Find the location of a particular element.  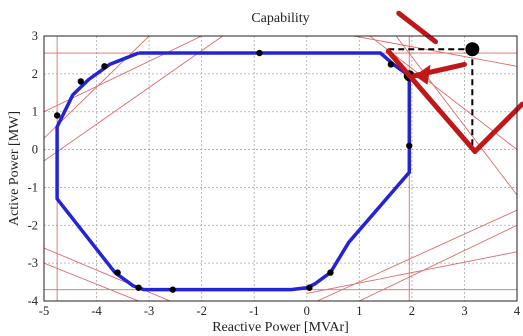

x-tick-label: -1 is located at coordinates (254, 311).